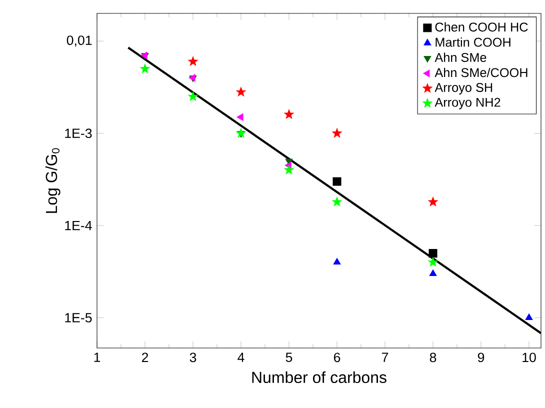 Image resolution: width=545 pixels, height=408 pixels. What do you see at coordinates (529, 357) in the screenshot?
I see `x-tick-label: 10` at bounding box center [529, 357].